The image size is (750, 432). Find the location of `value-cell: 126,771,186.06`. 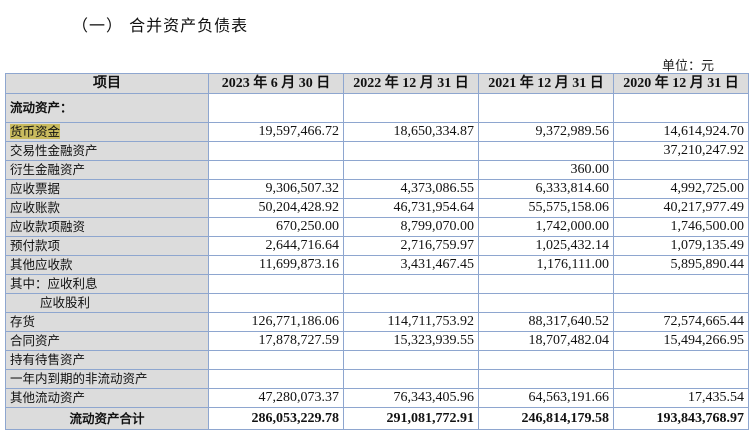

value-cell: 126,771,186.06 is located at coordinates (276, 322).